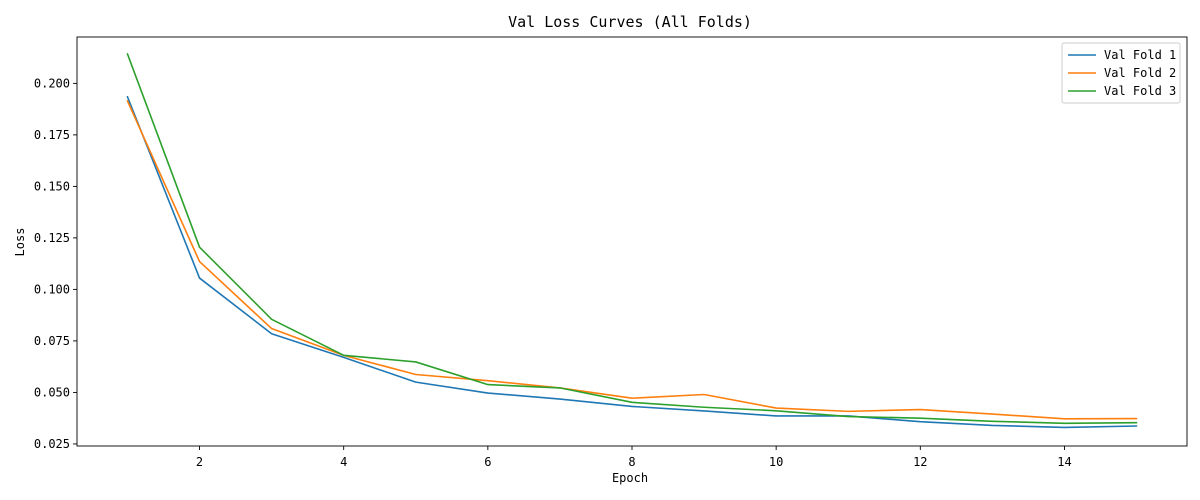 This screenshot has width=1200, height=500. I want to click on legend: Val Fold 1 Val Fold 2 Val Fold 3, so click(1121, 73).